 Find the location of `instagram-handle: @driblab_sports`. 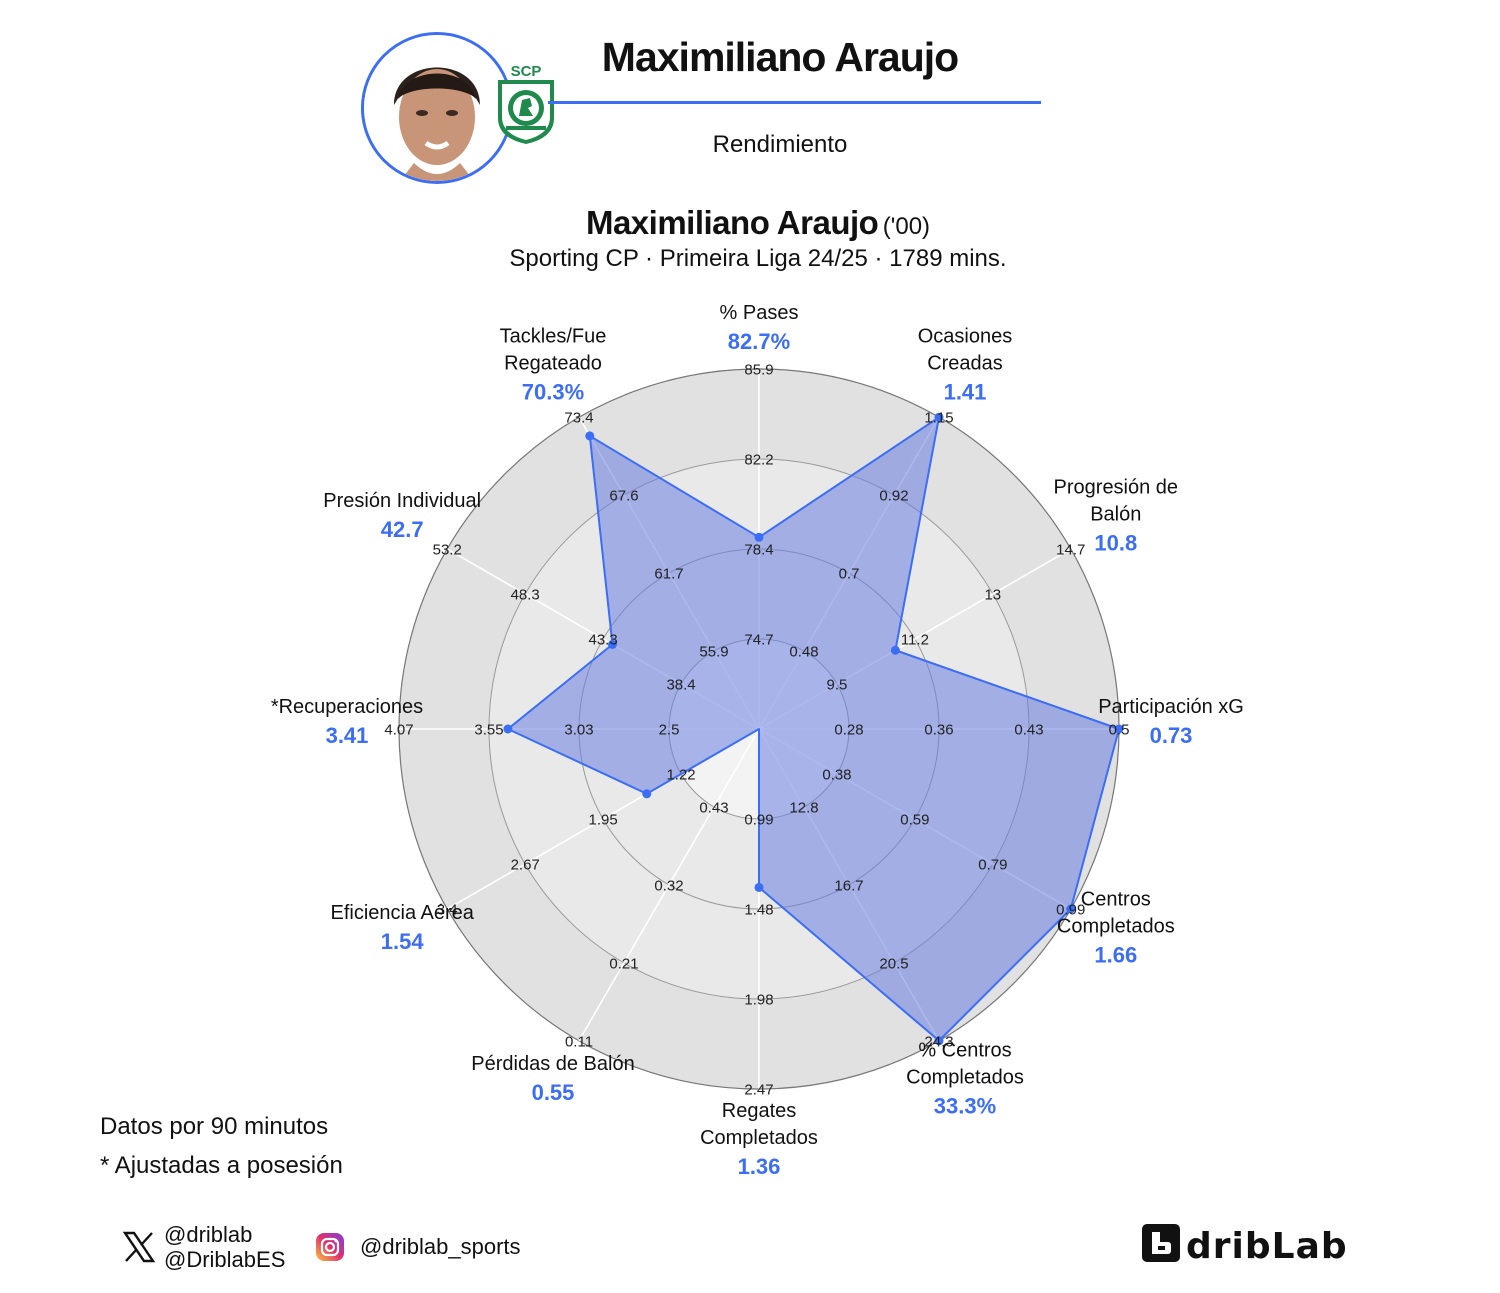

instagram-handle: @driblab_sports is located at coordinates (440, 1246).